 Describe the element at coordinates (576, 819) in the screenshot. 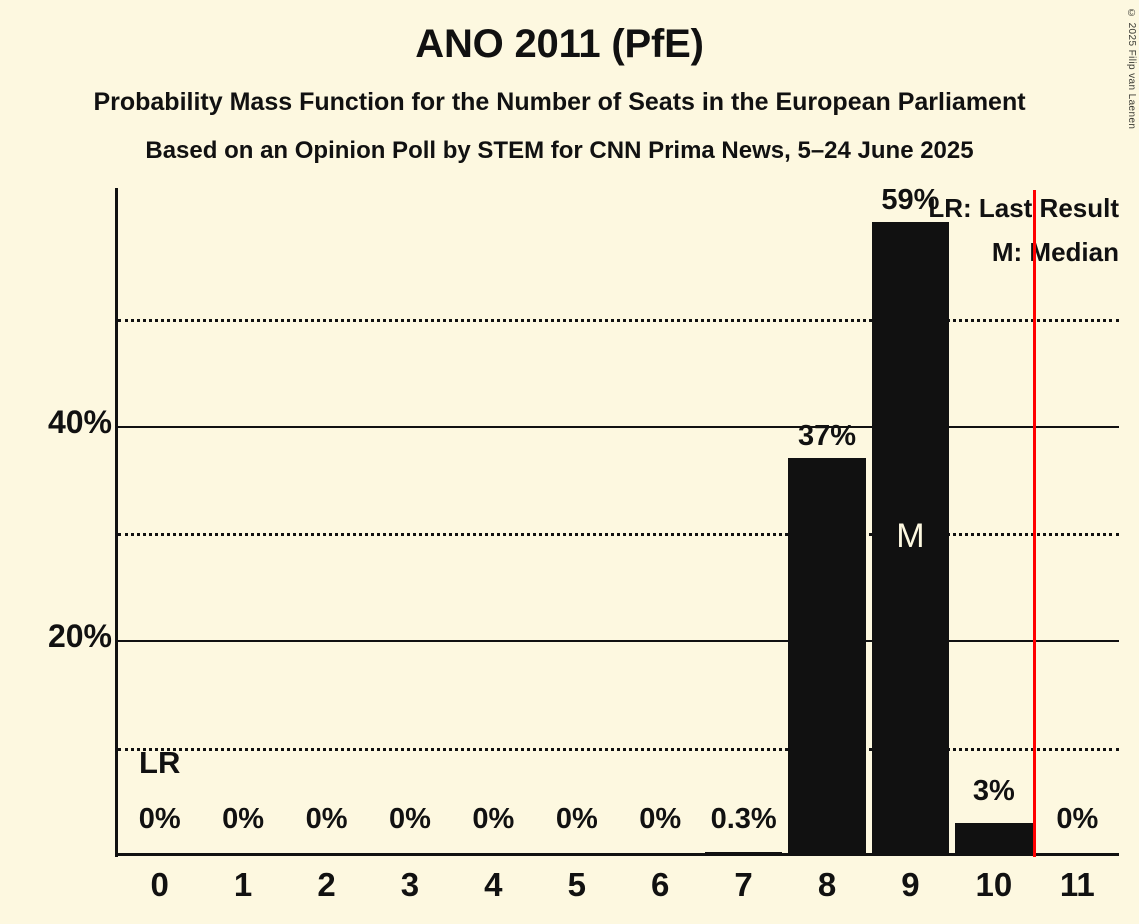

I see `bar-value-label-5: 0%` at that location.